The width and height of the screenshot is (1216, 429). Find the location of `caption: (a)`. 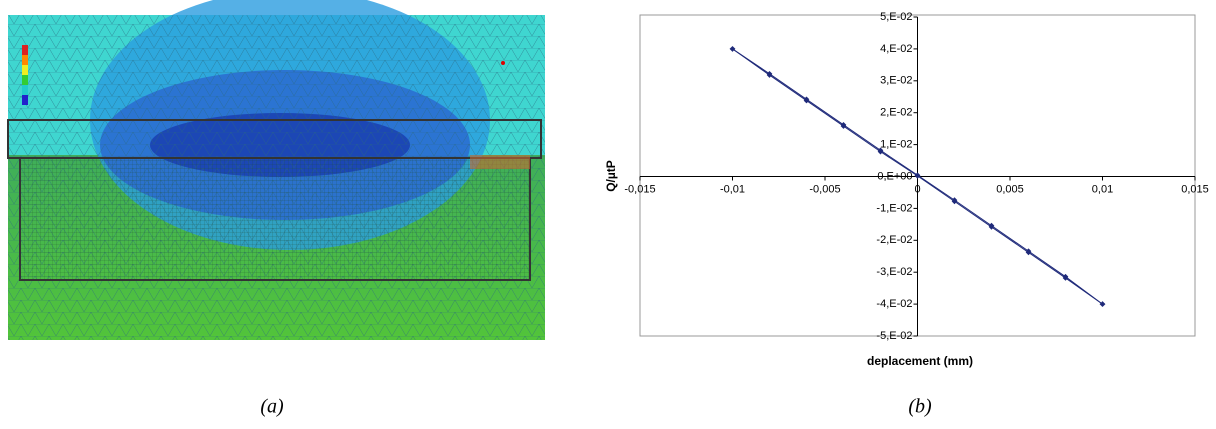

caption: (a) is located at coordinates (272, 407).